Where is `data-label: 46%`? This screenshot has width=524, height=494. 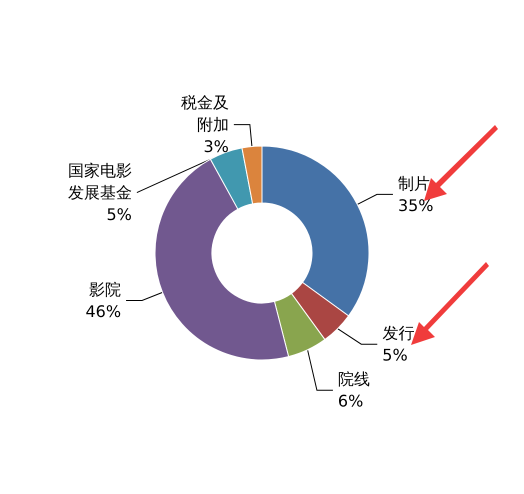 data-label: 46% is located at coordinates (103, 311).